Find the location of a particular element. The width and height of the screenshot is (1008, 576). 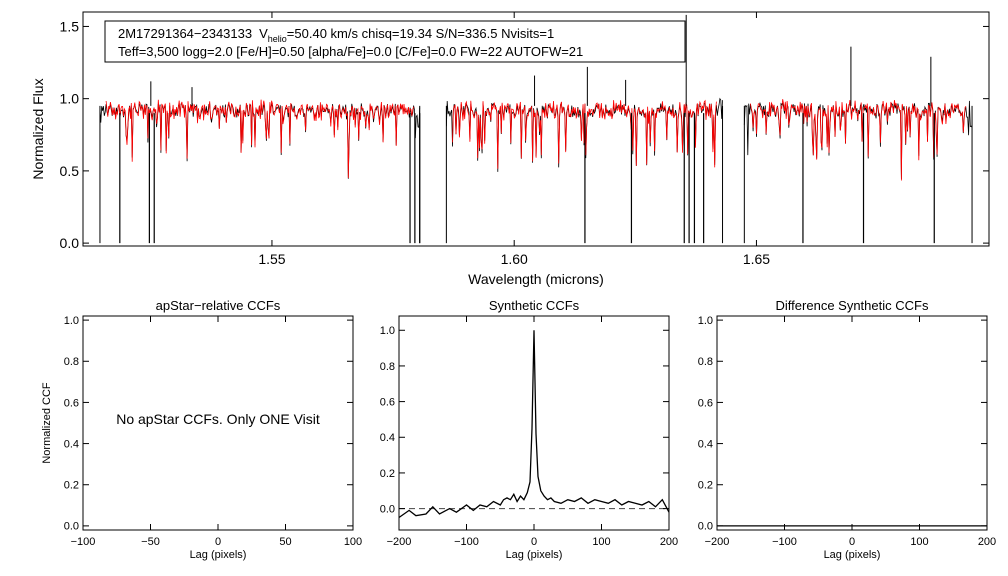

ccf1-x-tick-label: −100 is located at coordinates (83, 542).